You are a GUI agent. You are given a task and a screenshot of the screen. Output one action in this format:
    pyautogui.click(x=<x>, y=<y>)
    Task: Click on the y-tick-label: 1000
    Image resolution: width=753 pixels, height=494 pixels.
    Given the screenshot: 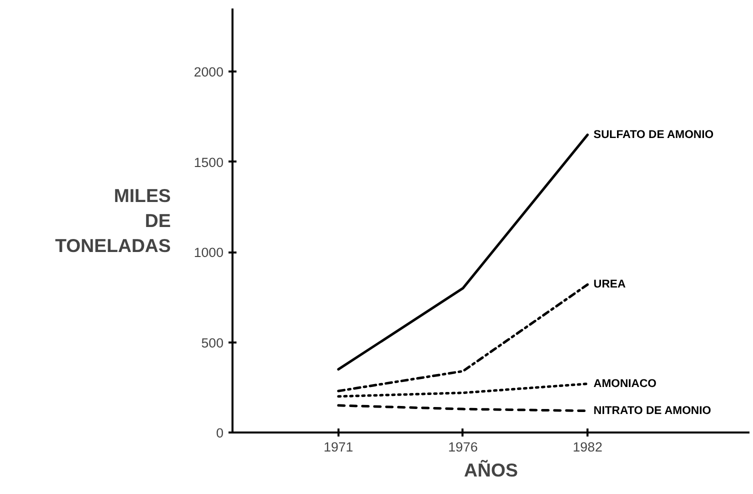 What is the action you would take?
    pyautogui.click(x=209, y=252)
    